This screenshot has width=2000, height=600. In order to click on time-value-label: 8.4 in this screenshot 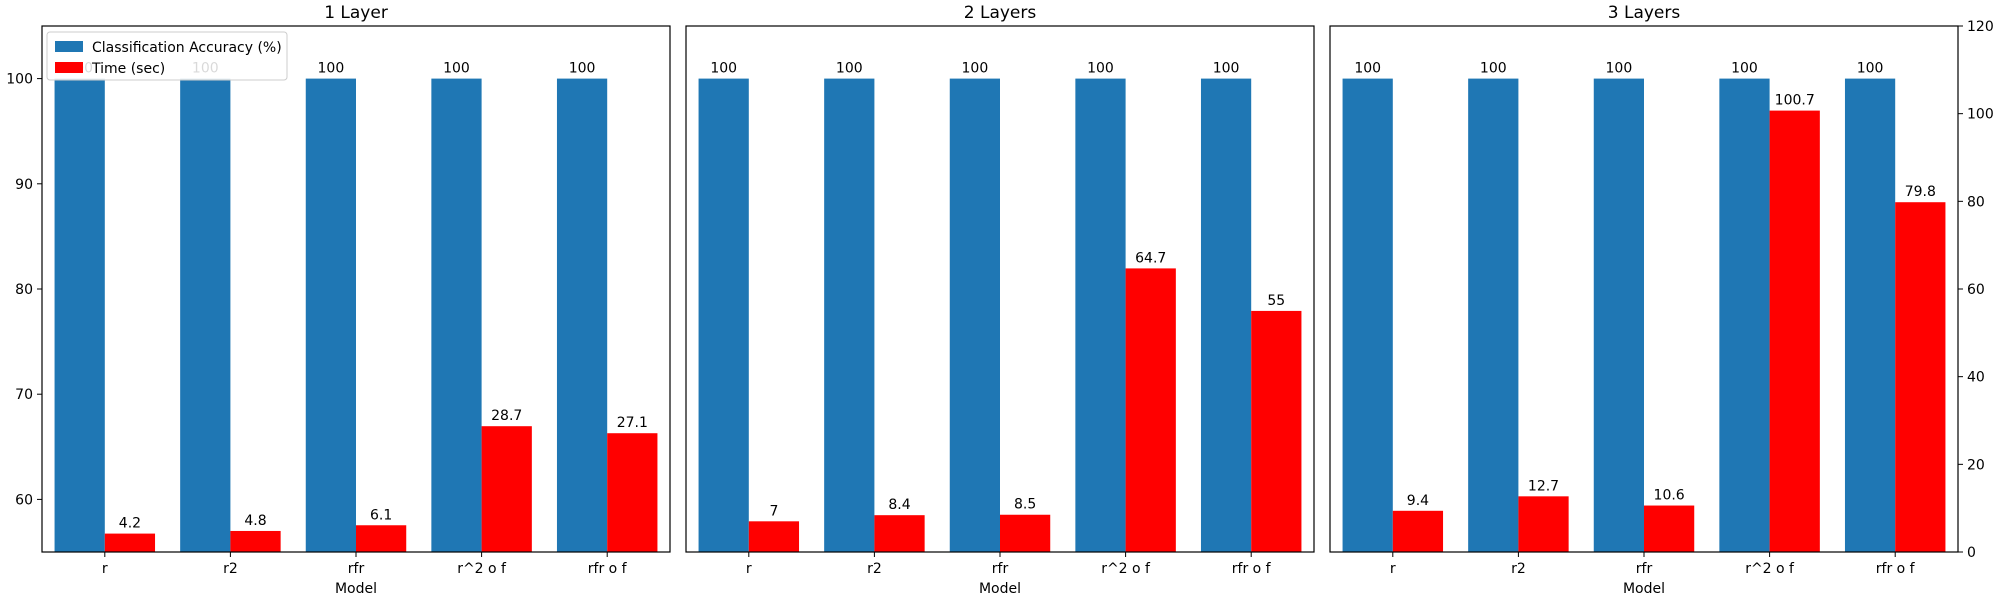, I will do `click(899, 505)`.